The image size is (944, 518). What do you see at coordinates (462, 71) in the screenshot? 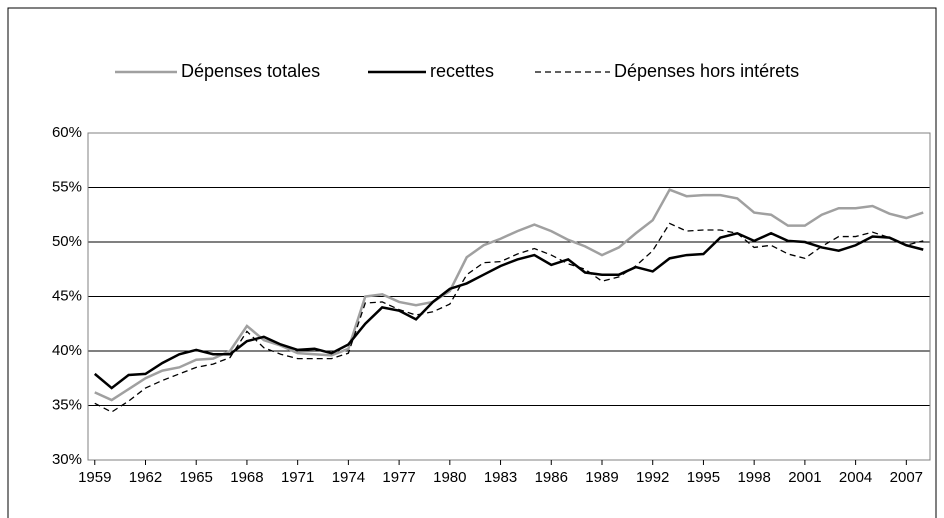
I see `legend-label: recettes` at bounding box center [462, 71].